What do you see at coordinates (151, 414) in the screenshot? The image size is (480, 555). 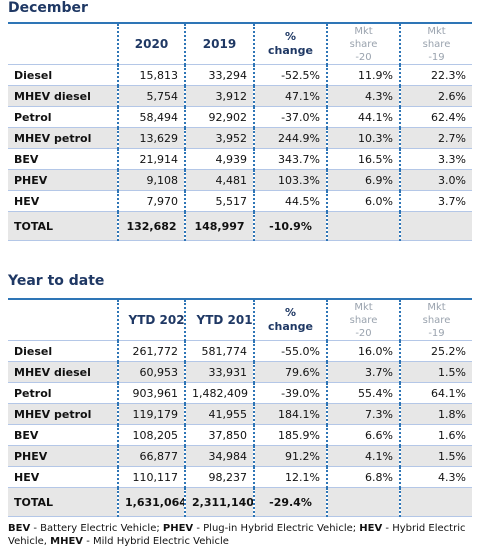 I see `cell: 119,179` at bounding box center [151, 414].